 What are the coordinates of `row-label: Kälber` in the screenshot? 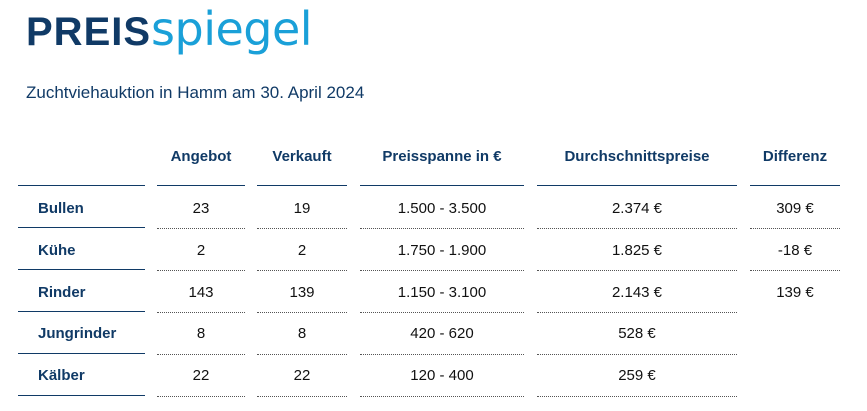 It's located at (61, 375).